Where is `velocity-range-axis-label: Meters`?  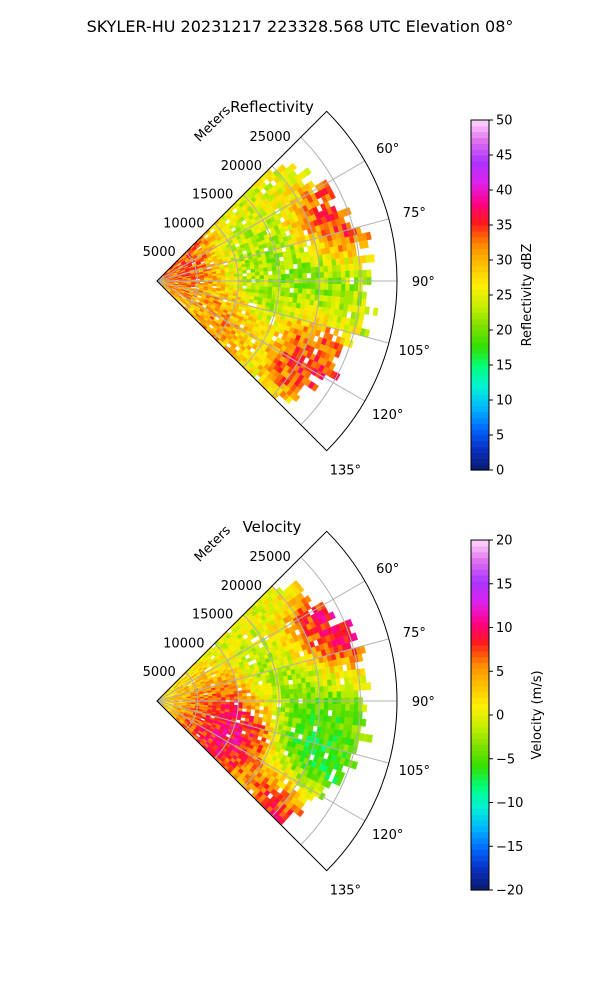 velocity-range-axis-label: Meters is located at coordinates (213, 544).